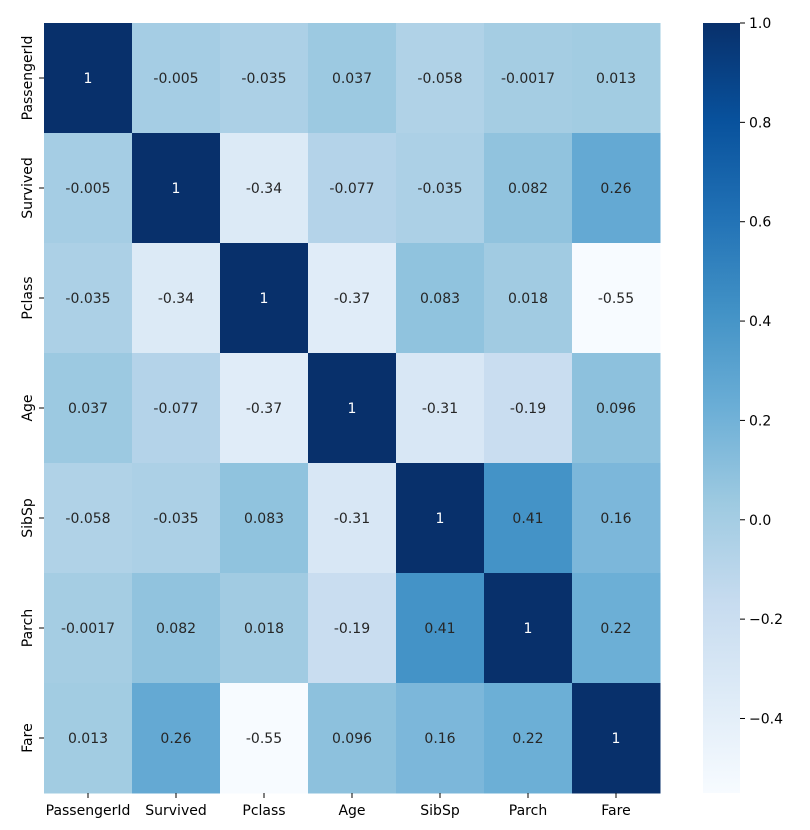  What do you see at coordinates (28, 737) in the screenshot?
I see `y-tick-label: Fare` at bounding box center [28, 737].